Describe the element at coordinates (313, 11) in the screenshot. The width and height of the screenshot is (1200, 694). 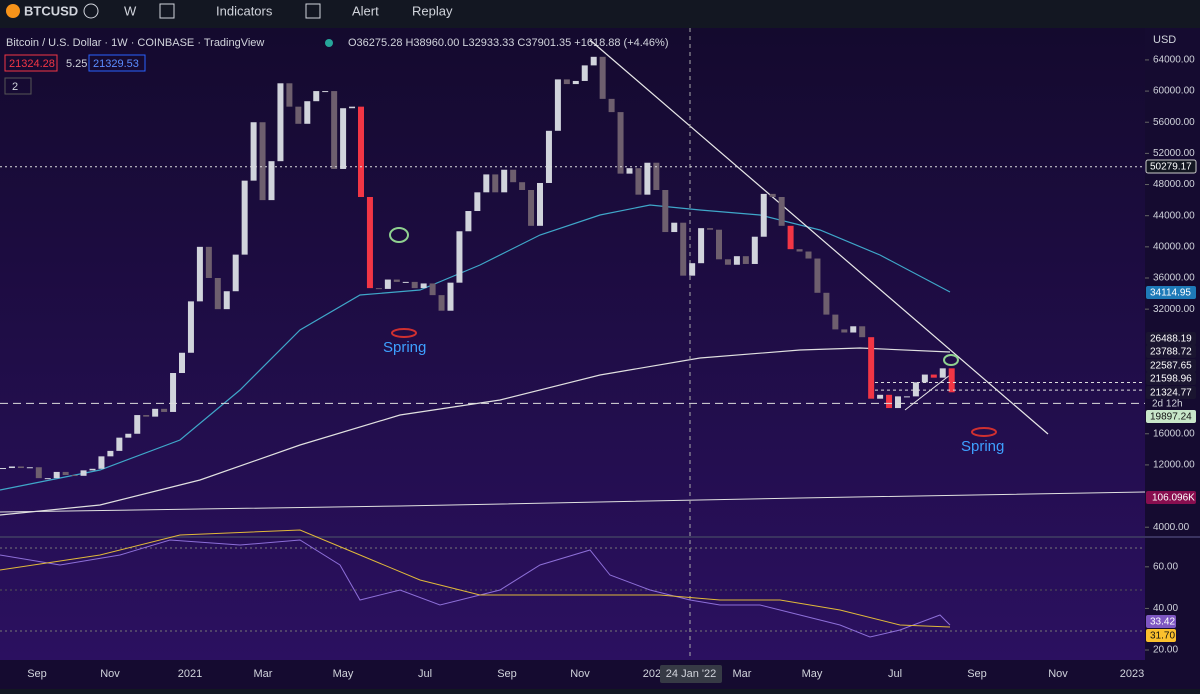
I see `layout-button` at that location.